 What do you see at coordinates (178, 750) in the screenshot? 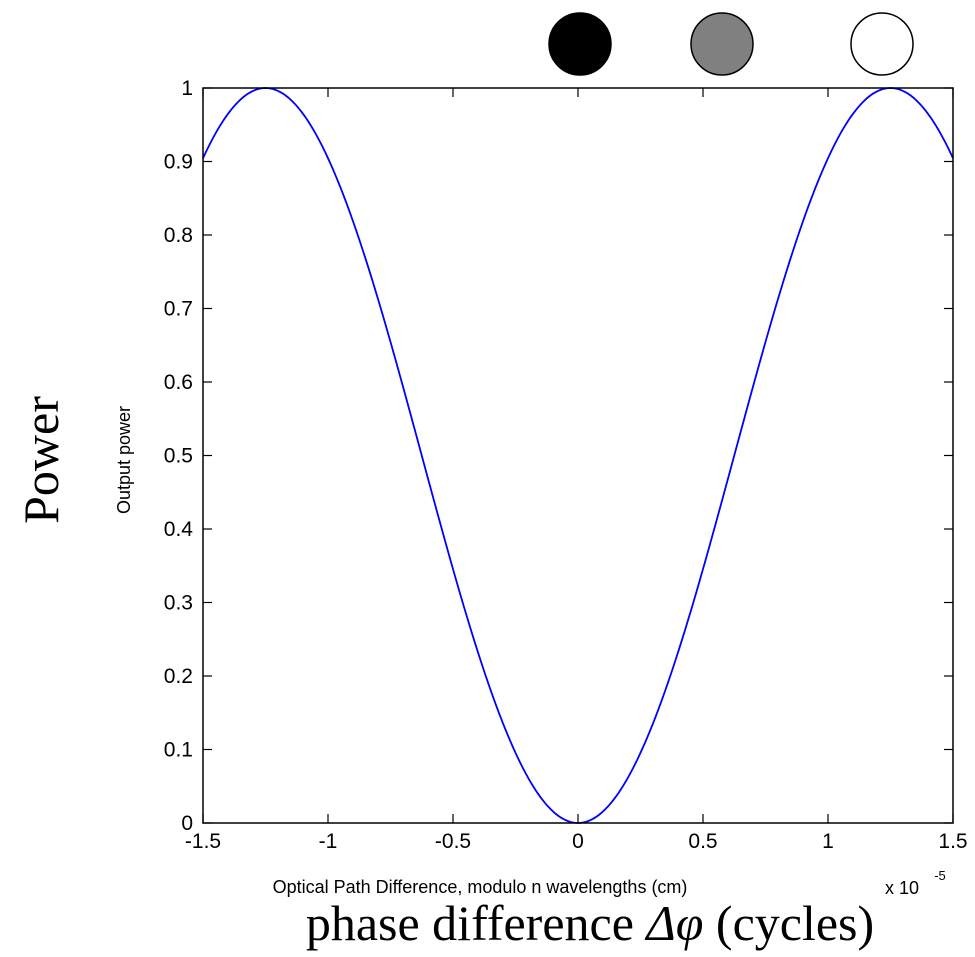
I see `y-tick-label: 0.1` at bounding box center [178, 750].